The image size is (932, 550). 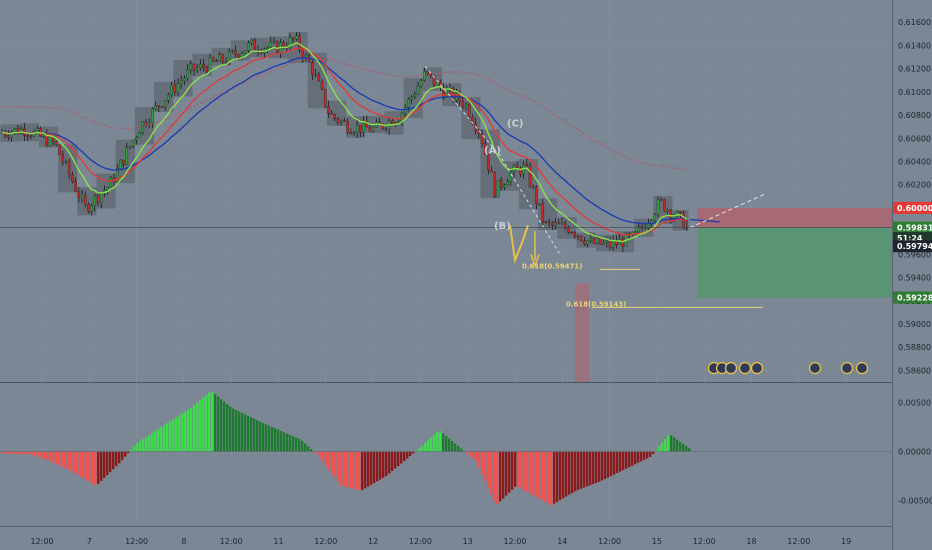 I want to click on price-badge-label: 0.59794, so click(x=914, y=246).